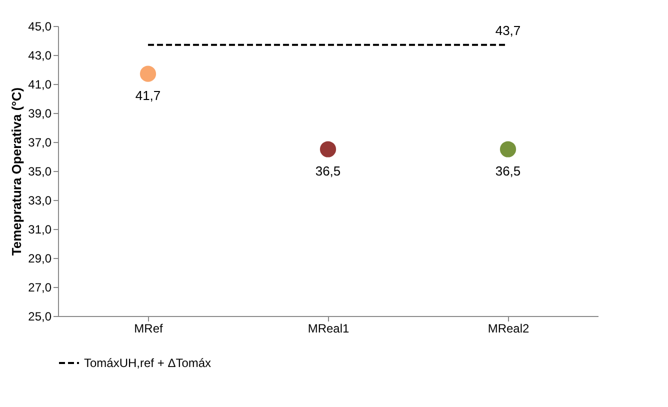 Image resolution: width=668 pixels, height=407 pixels. I want to click on y-tick-label: 43,0, so click(40, 55).